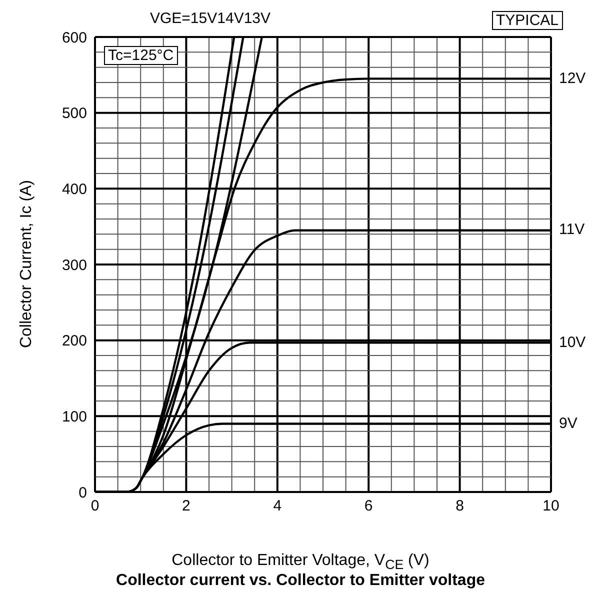 The image size is (601, 599). I want to click on x-tick-label: 6, so click(368, 506).